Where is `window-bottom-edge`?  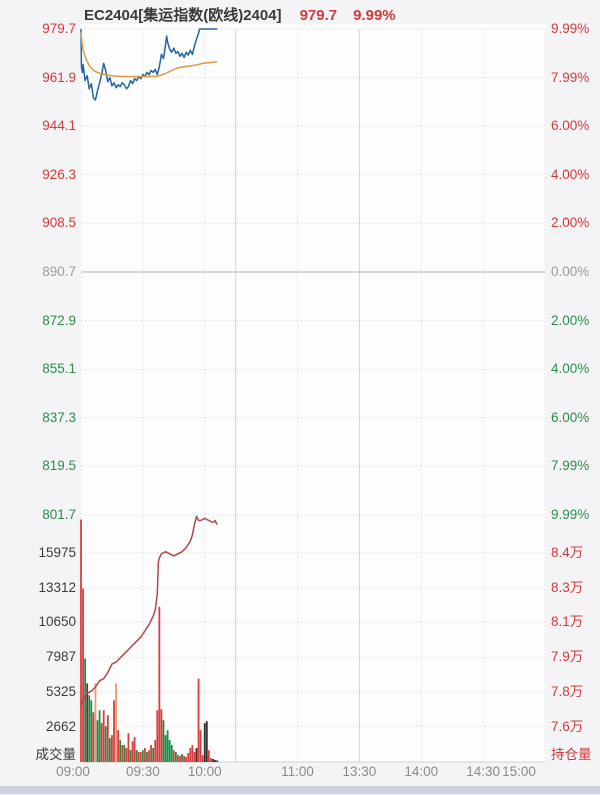
window-bottom-edge is located at coordinates (300, 790).